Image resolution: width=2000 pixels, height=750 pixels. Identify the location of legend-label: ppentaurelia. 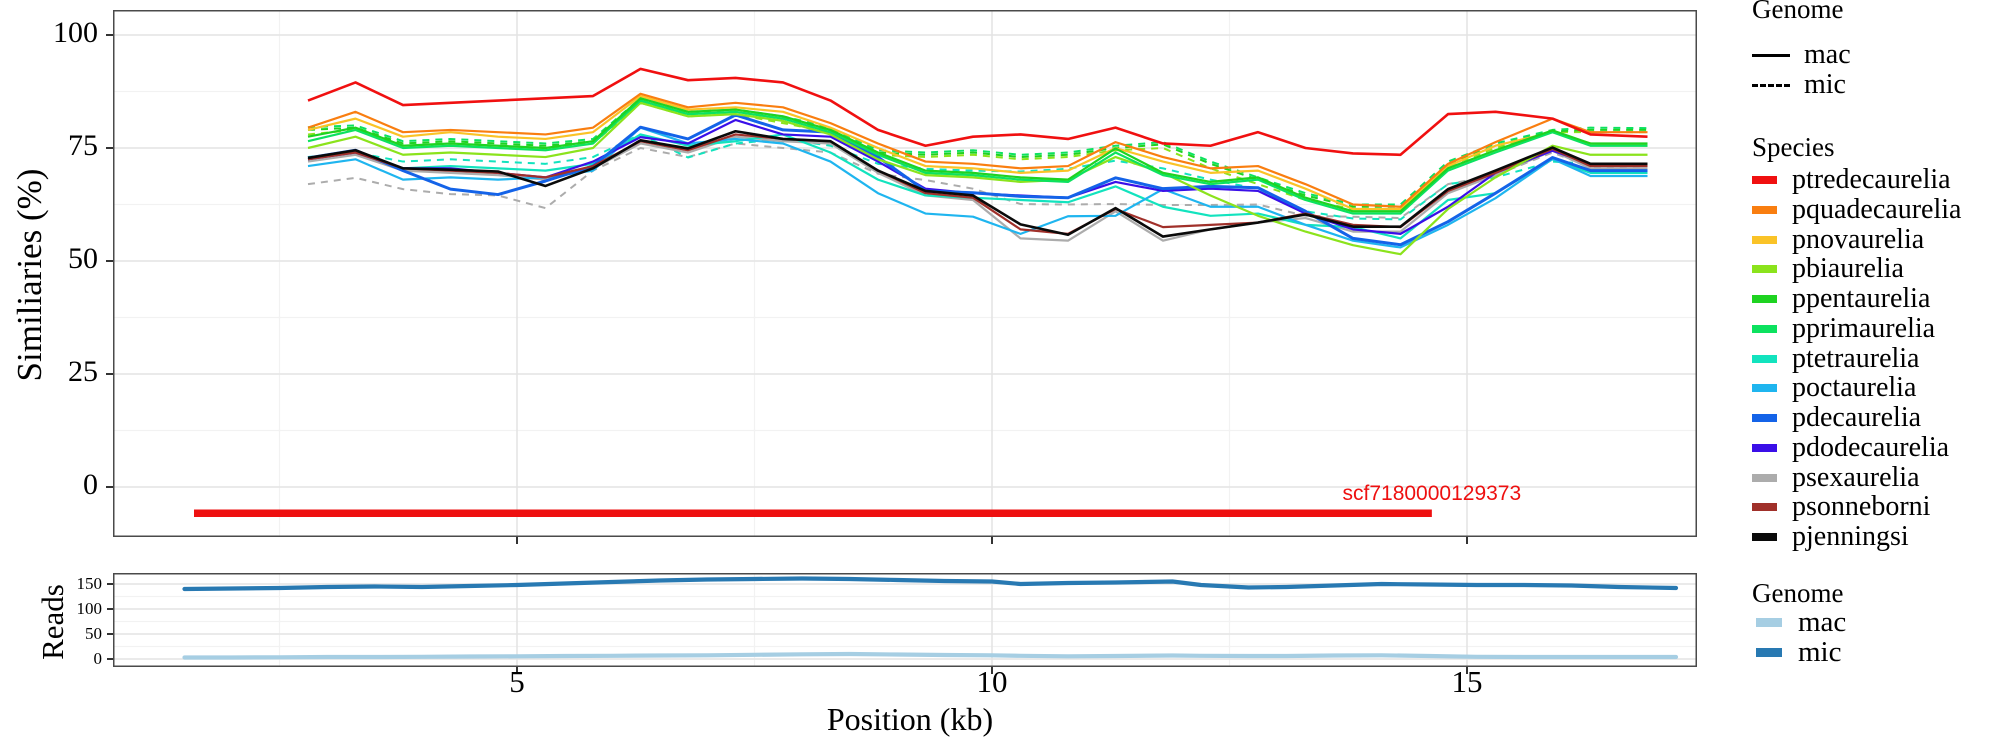
(1861, 298).